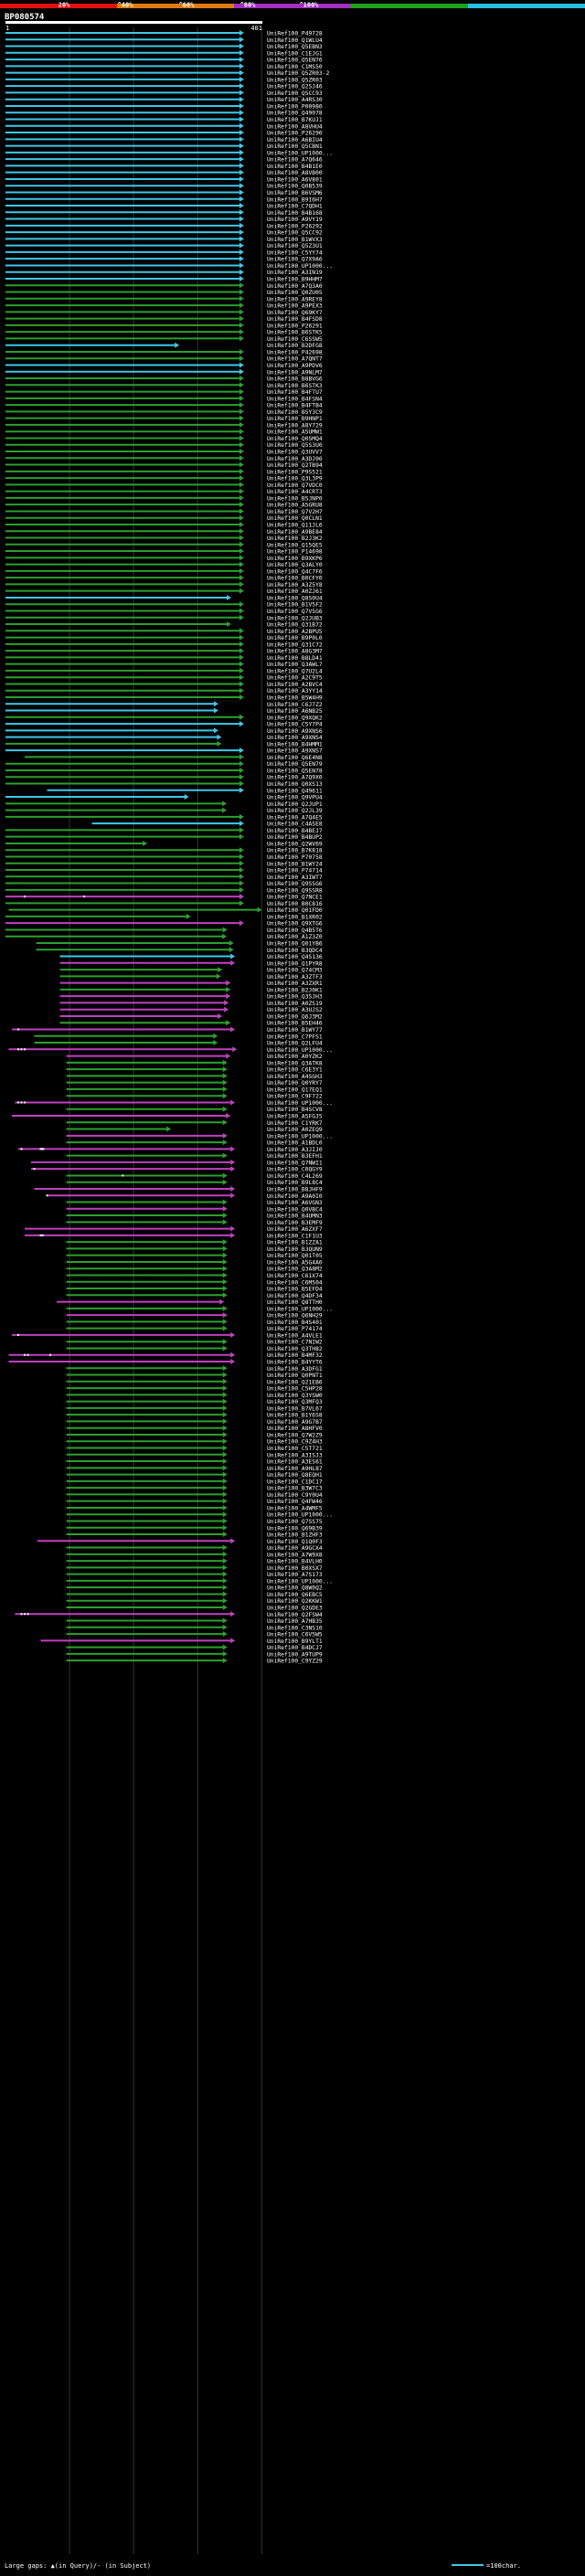  I want to click on hit-label: UniRef100_Q2LFU4, so click(295, 1044).